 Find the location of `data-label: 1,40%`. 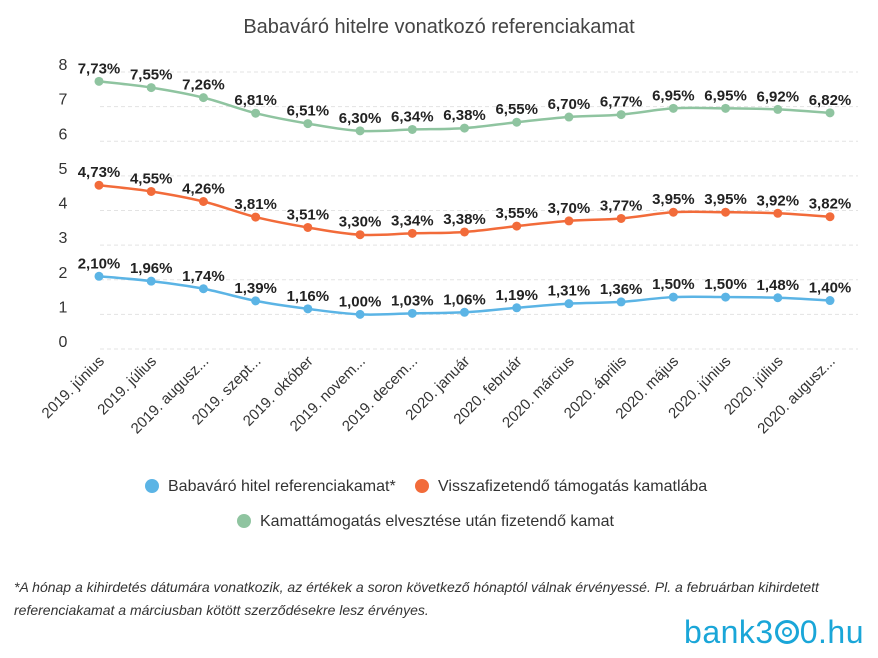

data-label: 1,40% is located at coordinates (830, 288).